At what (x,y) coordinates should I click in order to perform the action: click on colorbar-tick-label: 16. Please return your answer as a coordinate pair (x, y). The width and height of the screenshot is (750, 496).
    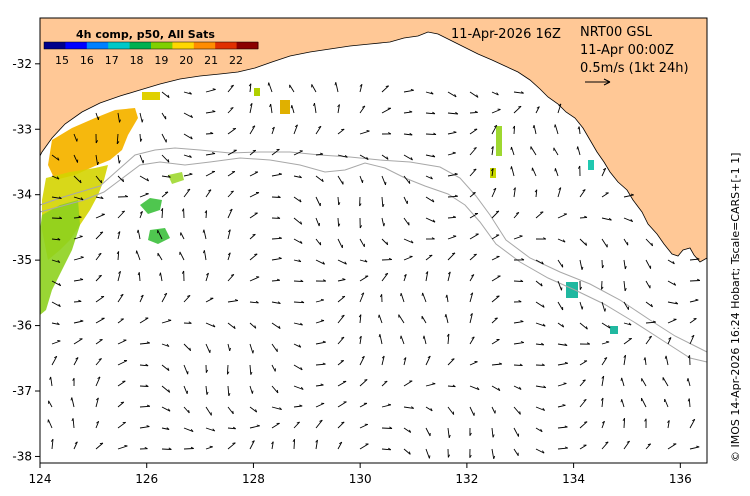
    Looking at the image, I should click on (87, 60).